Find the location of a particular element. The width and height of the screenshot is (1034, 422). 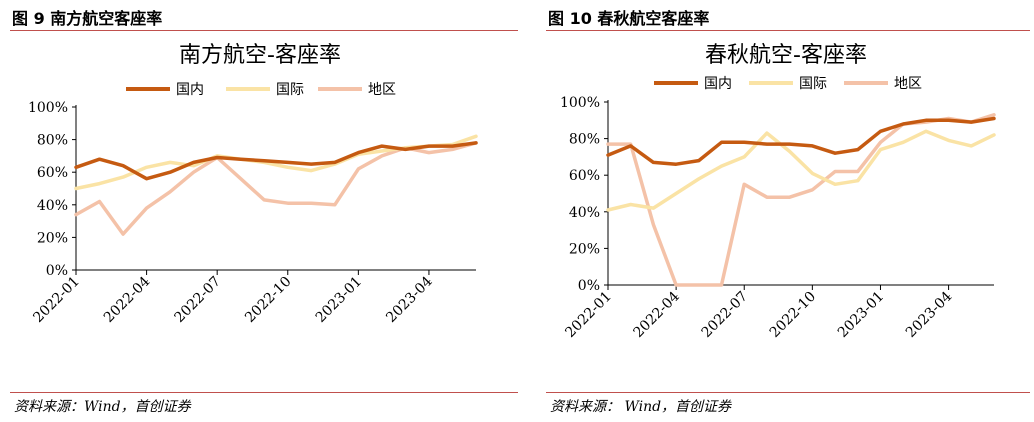

figure-caption-left: 图 9 南方航空客座率 is located at coordinates (87, 18).